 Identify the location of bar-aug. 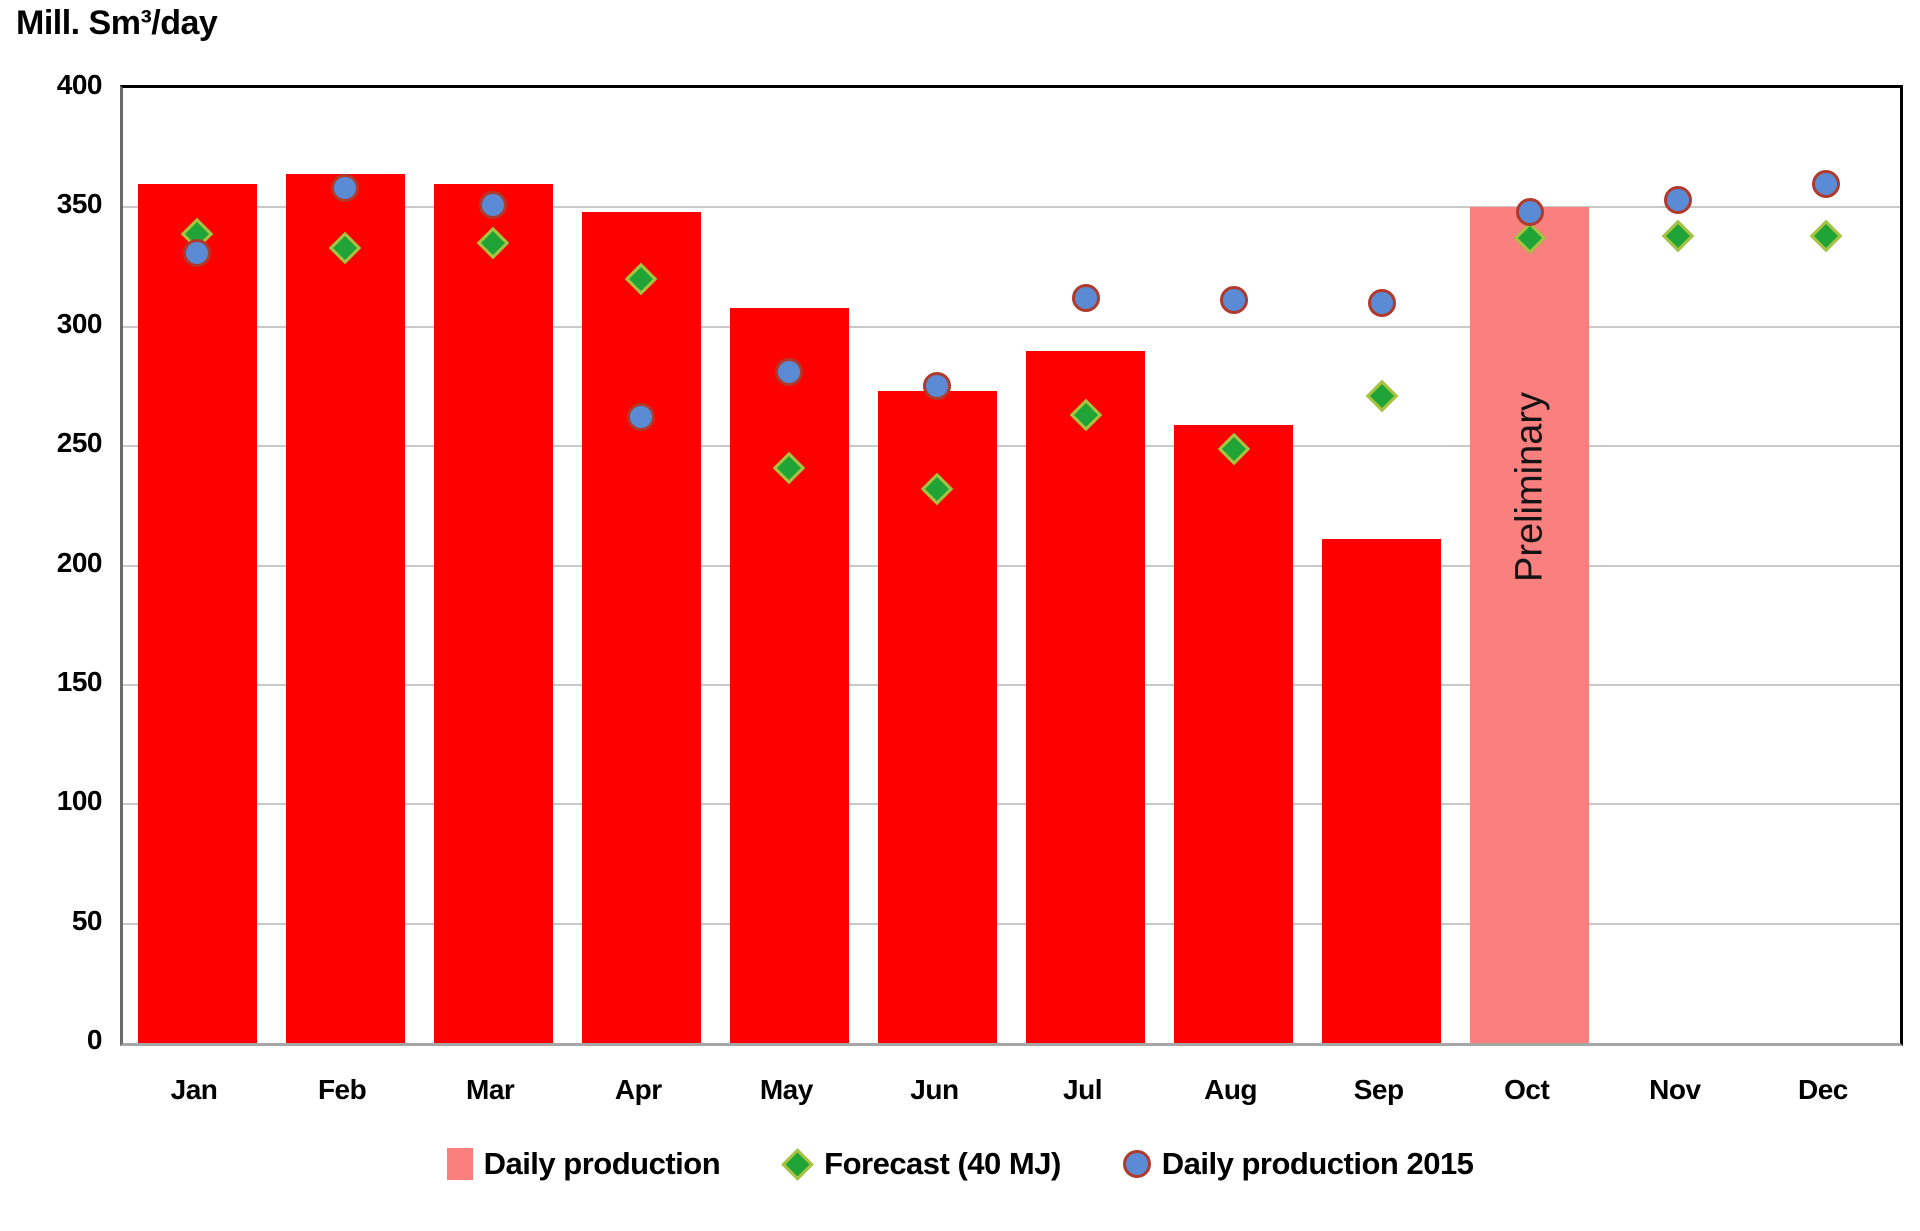
(1234, 733).